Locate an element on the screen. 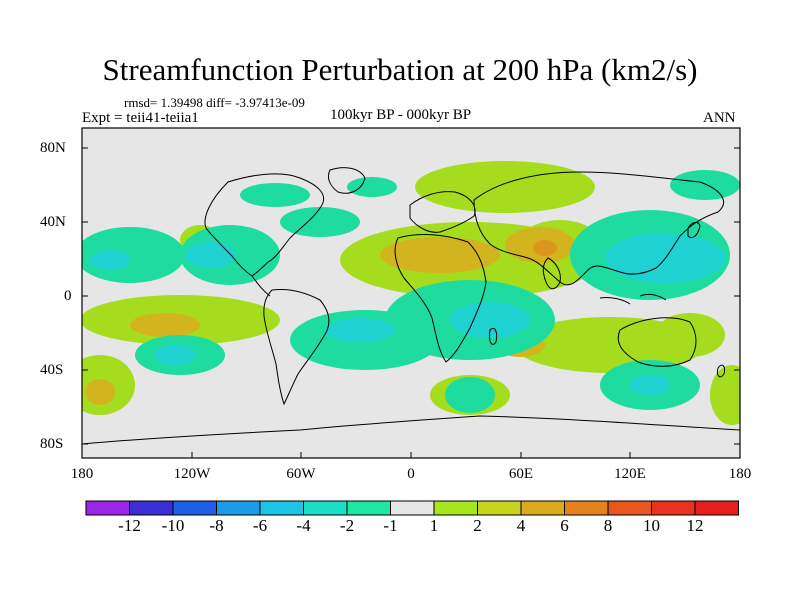 This screenshot has height=600, width=800. lon-tick-180e: 180 is located at coordinates (740, 474).